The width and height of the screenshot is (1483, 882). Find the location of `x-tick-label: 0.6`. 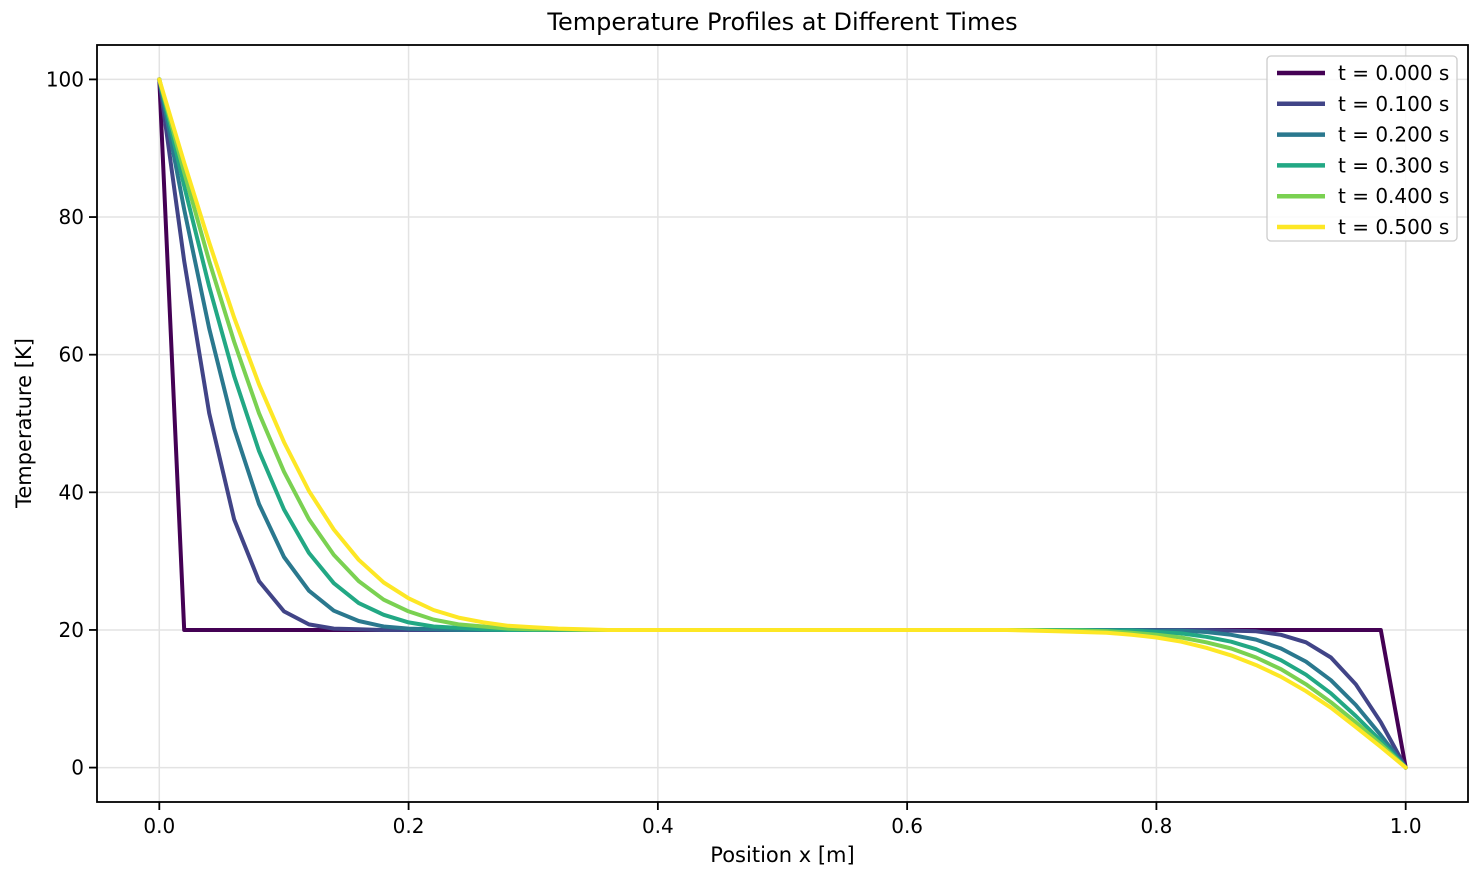

x-tick-label: 0.6 is located at coordinates (907, 826).